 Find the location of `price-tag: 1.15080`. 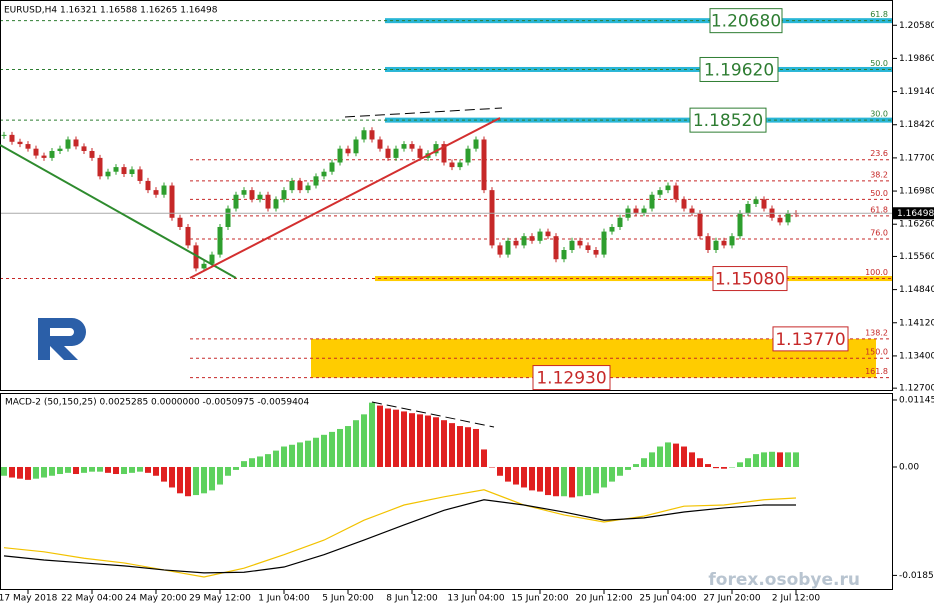

price-tag: 1.15080 is located at coordinates (750, 280).